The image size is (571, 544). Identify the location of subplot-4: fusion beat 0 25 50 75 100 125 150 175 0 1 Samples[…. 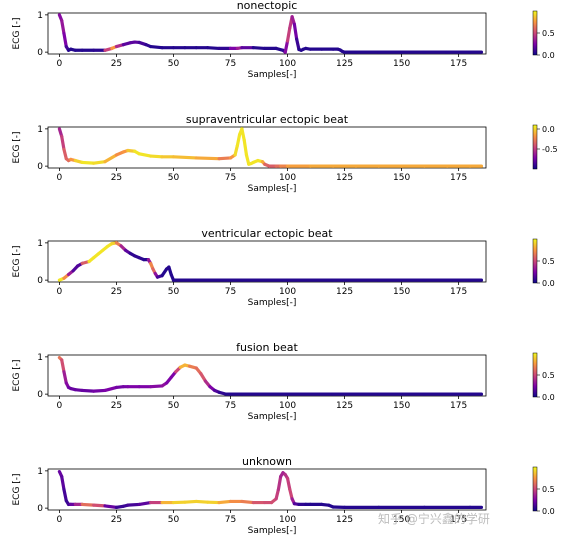
(283, 381).